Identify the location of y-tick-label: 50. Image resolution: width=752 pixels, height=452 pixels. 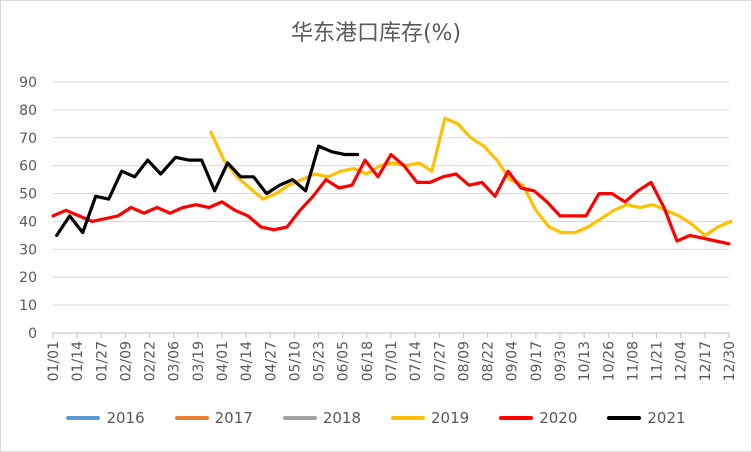
(28, 195).